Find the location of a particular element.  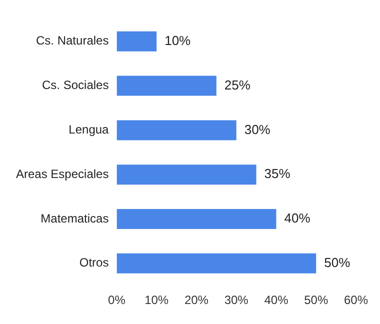

data-label: 25% is located at coordinates (237, 84).